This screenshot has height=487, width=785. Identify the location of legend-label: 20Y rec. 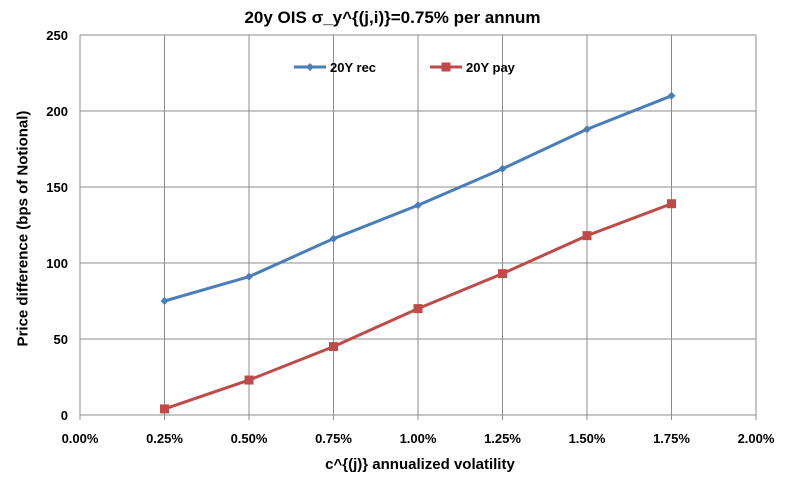
(353, 67).